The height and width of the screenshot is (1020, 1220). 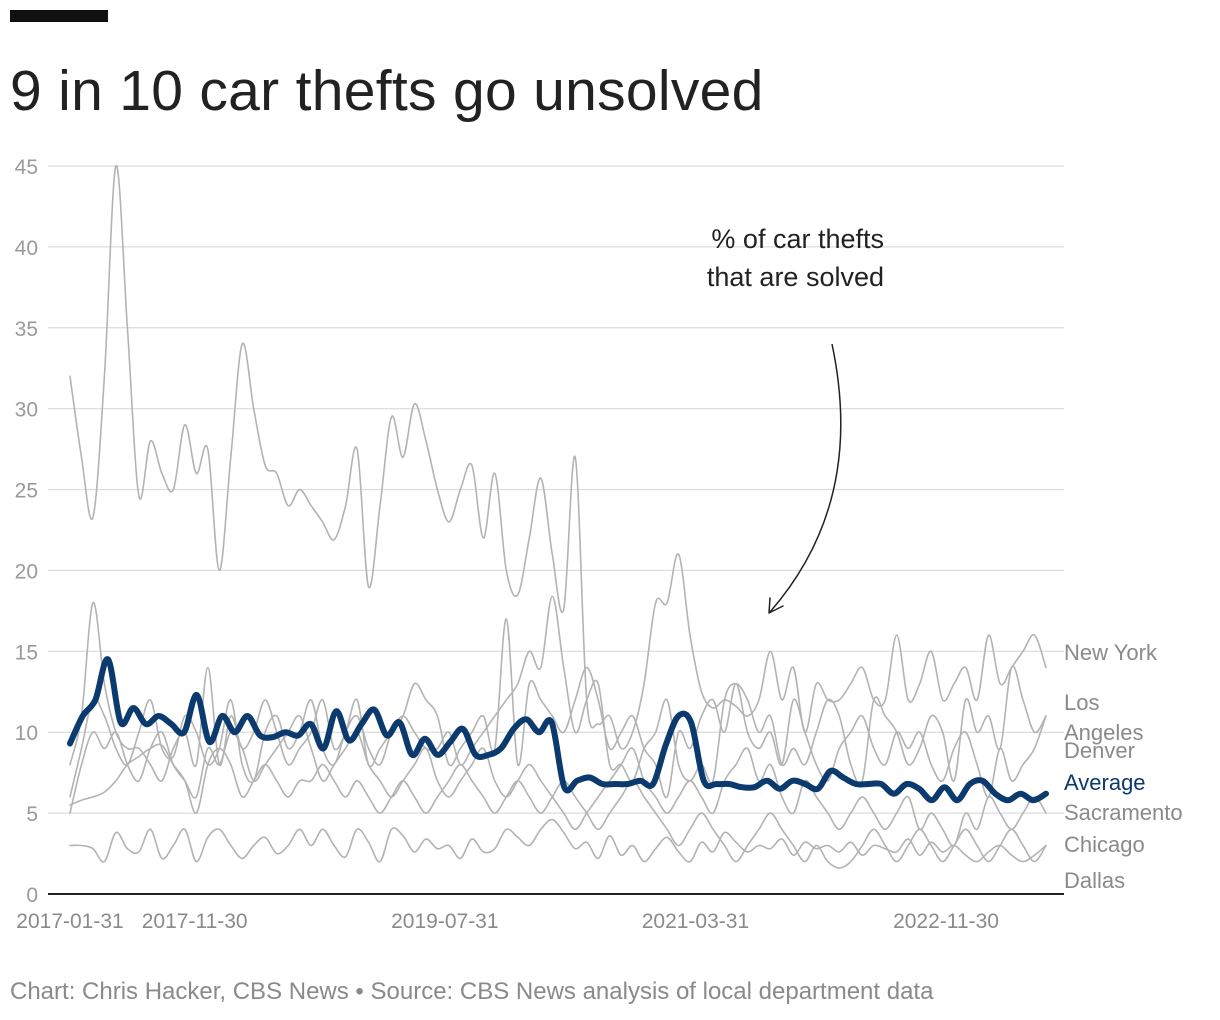 What do you see at coordinates (195, 921) in the screenshot?
I see `x-tick-label: 2017-11-30` at bounding box center [195, 921].